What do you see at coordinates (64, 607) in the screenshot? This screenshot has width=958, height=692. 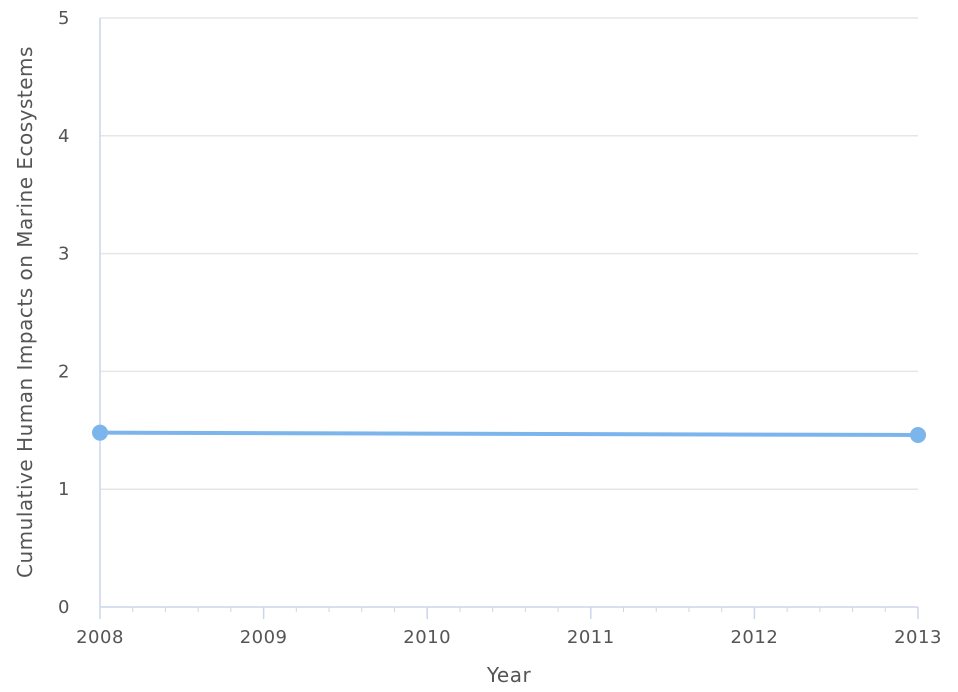 I see `y-tick-label: 0` at bounding box center [64, 607].